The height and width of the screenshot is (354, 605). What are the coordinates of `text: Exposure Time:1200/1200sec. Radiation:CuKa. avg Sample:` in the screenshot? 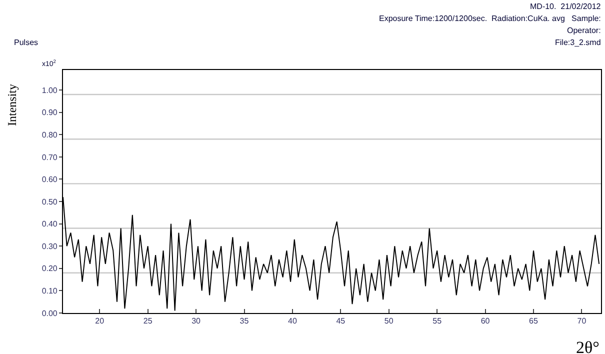 It's located at (490, 18).